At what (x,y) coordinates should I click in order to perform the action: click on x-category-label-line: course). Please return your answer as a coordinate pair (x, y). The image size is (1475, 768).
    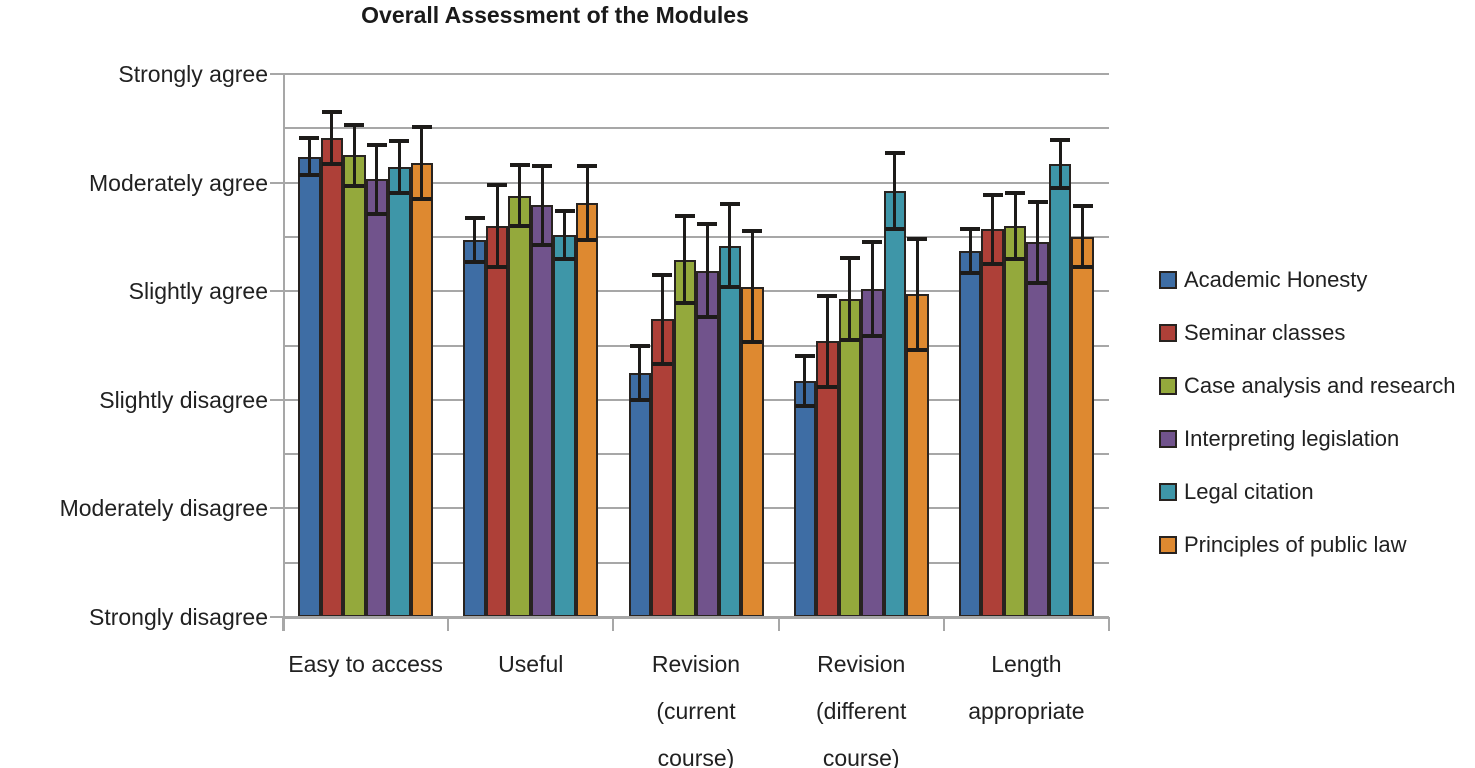
    Looking at the image, I should click on (696, 756).